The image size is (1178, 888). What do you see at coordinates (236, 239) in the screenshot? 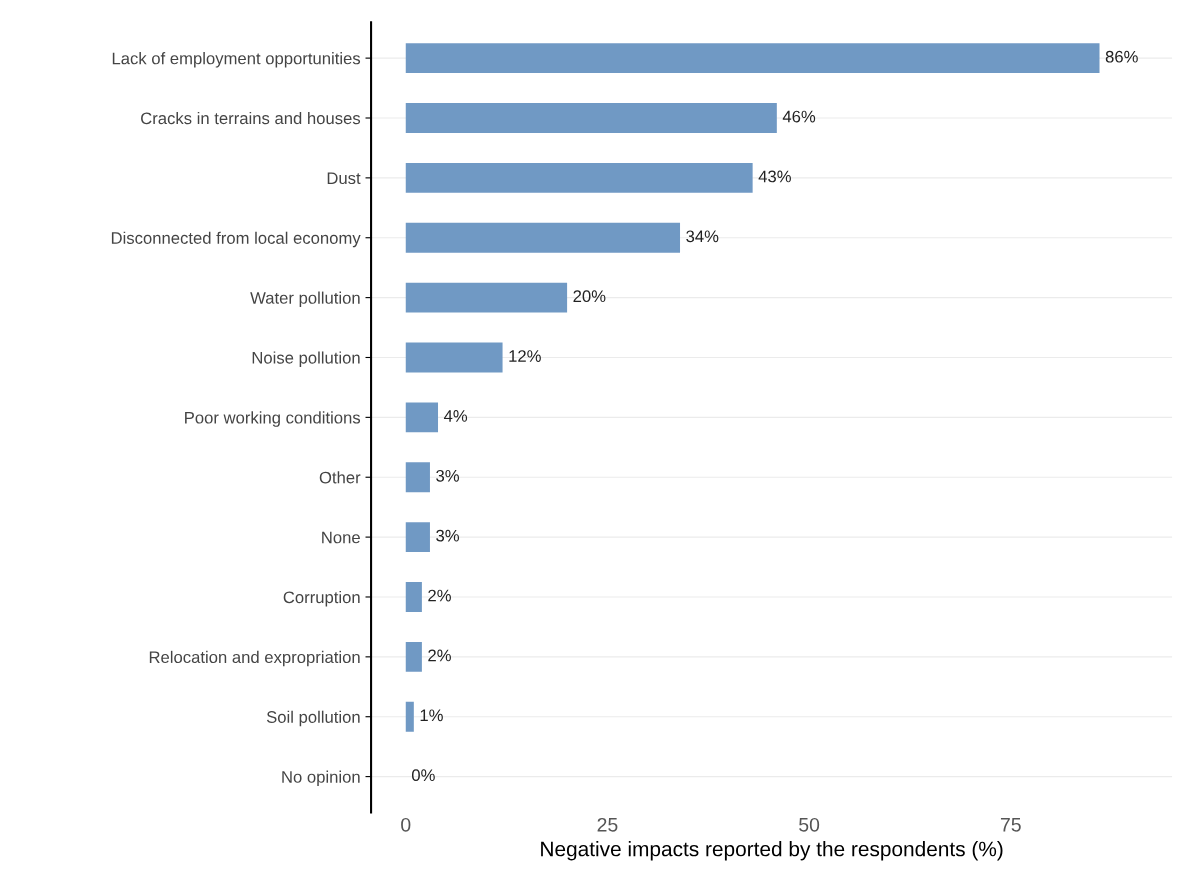
I see `y-tick-label: Disconnected from local economy` at bounding box center [236, 239].